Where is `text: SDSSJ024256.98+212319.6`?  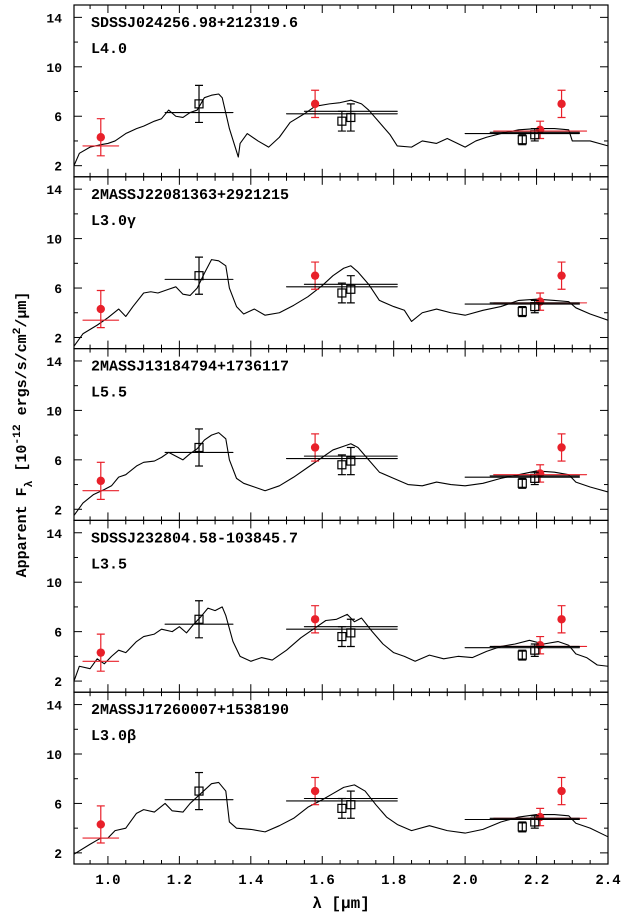
text: SDSSJ024256.98+212319.6 is located at coordinates (194, 23).